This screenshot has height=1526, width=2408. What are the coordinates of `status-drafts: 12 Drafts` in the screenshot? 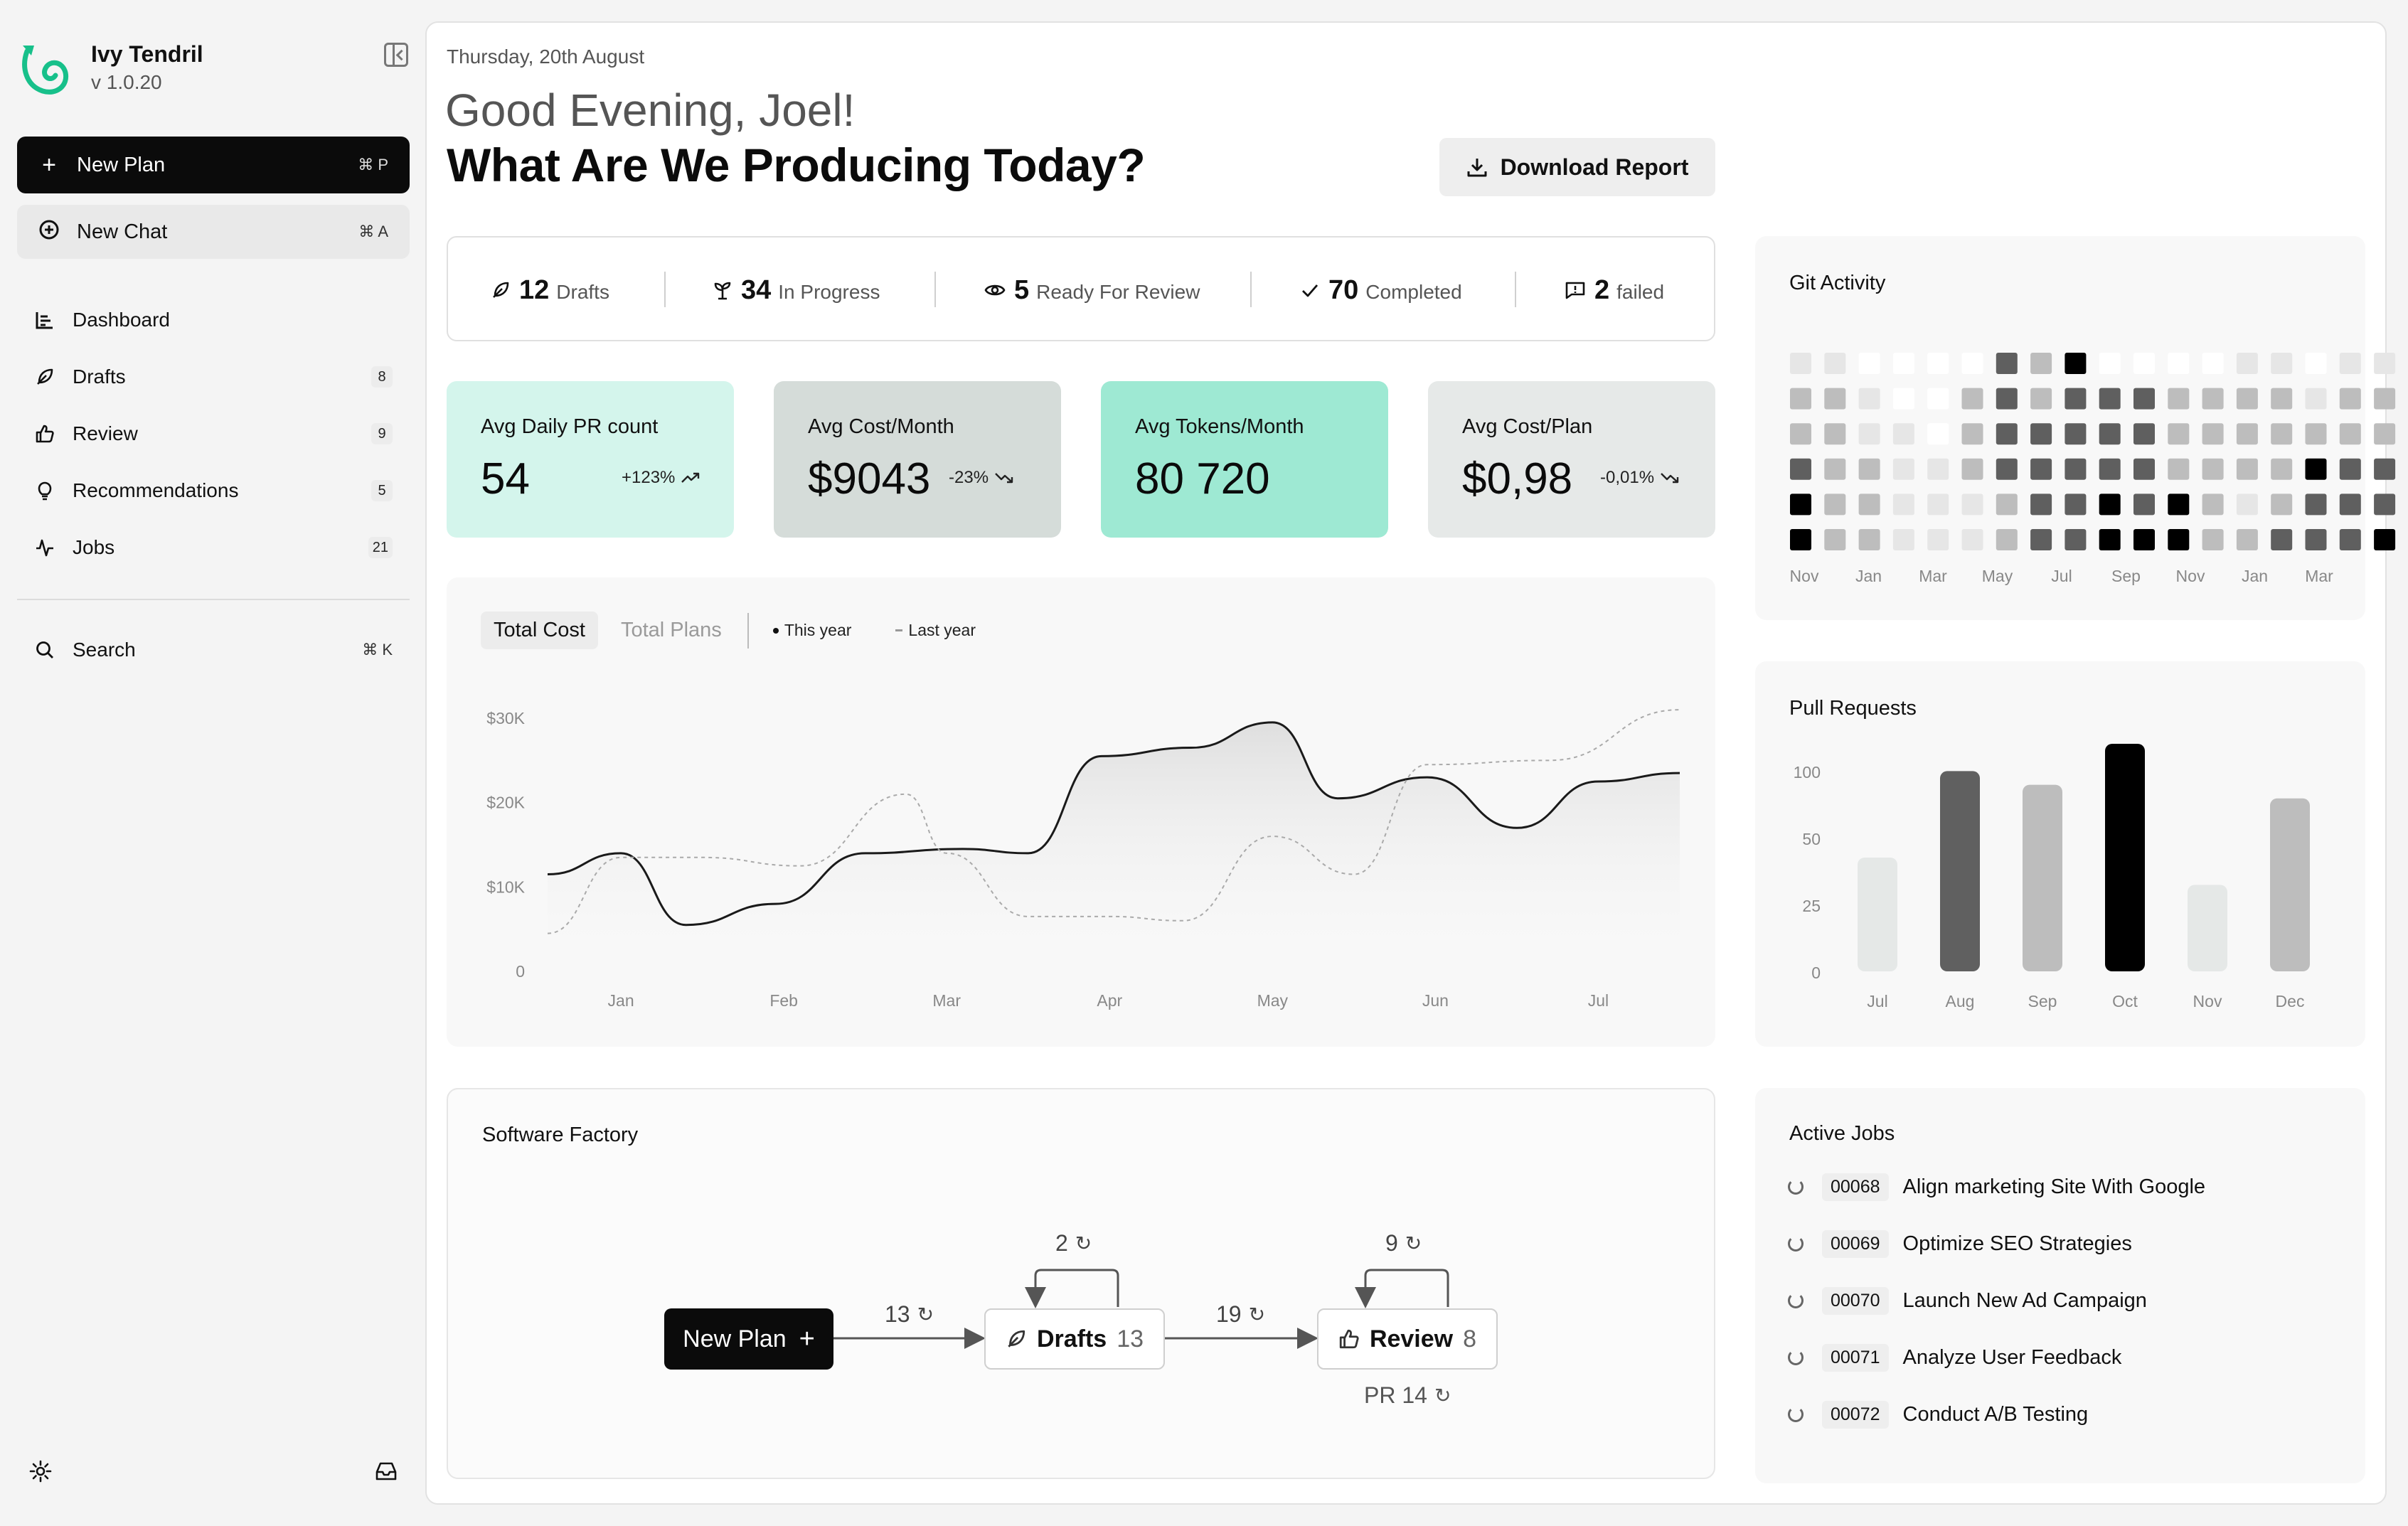 It's located at (550, 290).